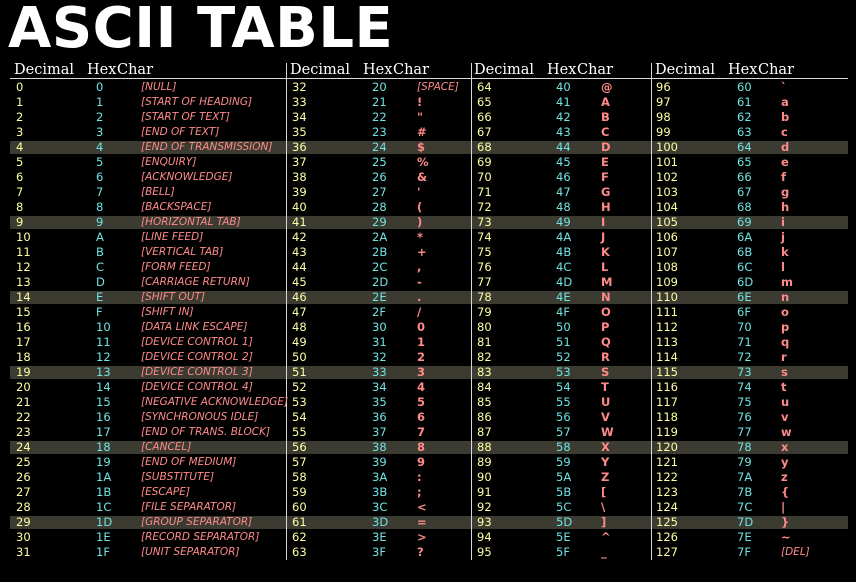  Describe the element at coordinates (379, 162) in the screenshot. I see `hex-cell: 25` at that location.